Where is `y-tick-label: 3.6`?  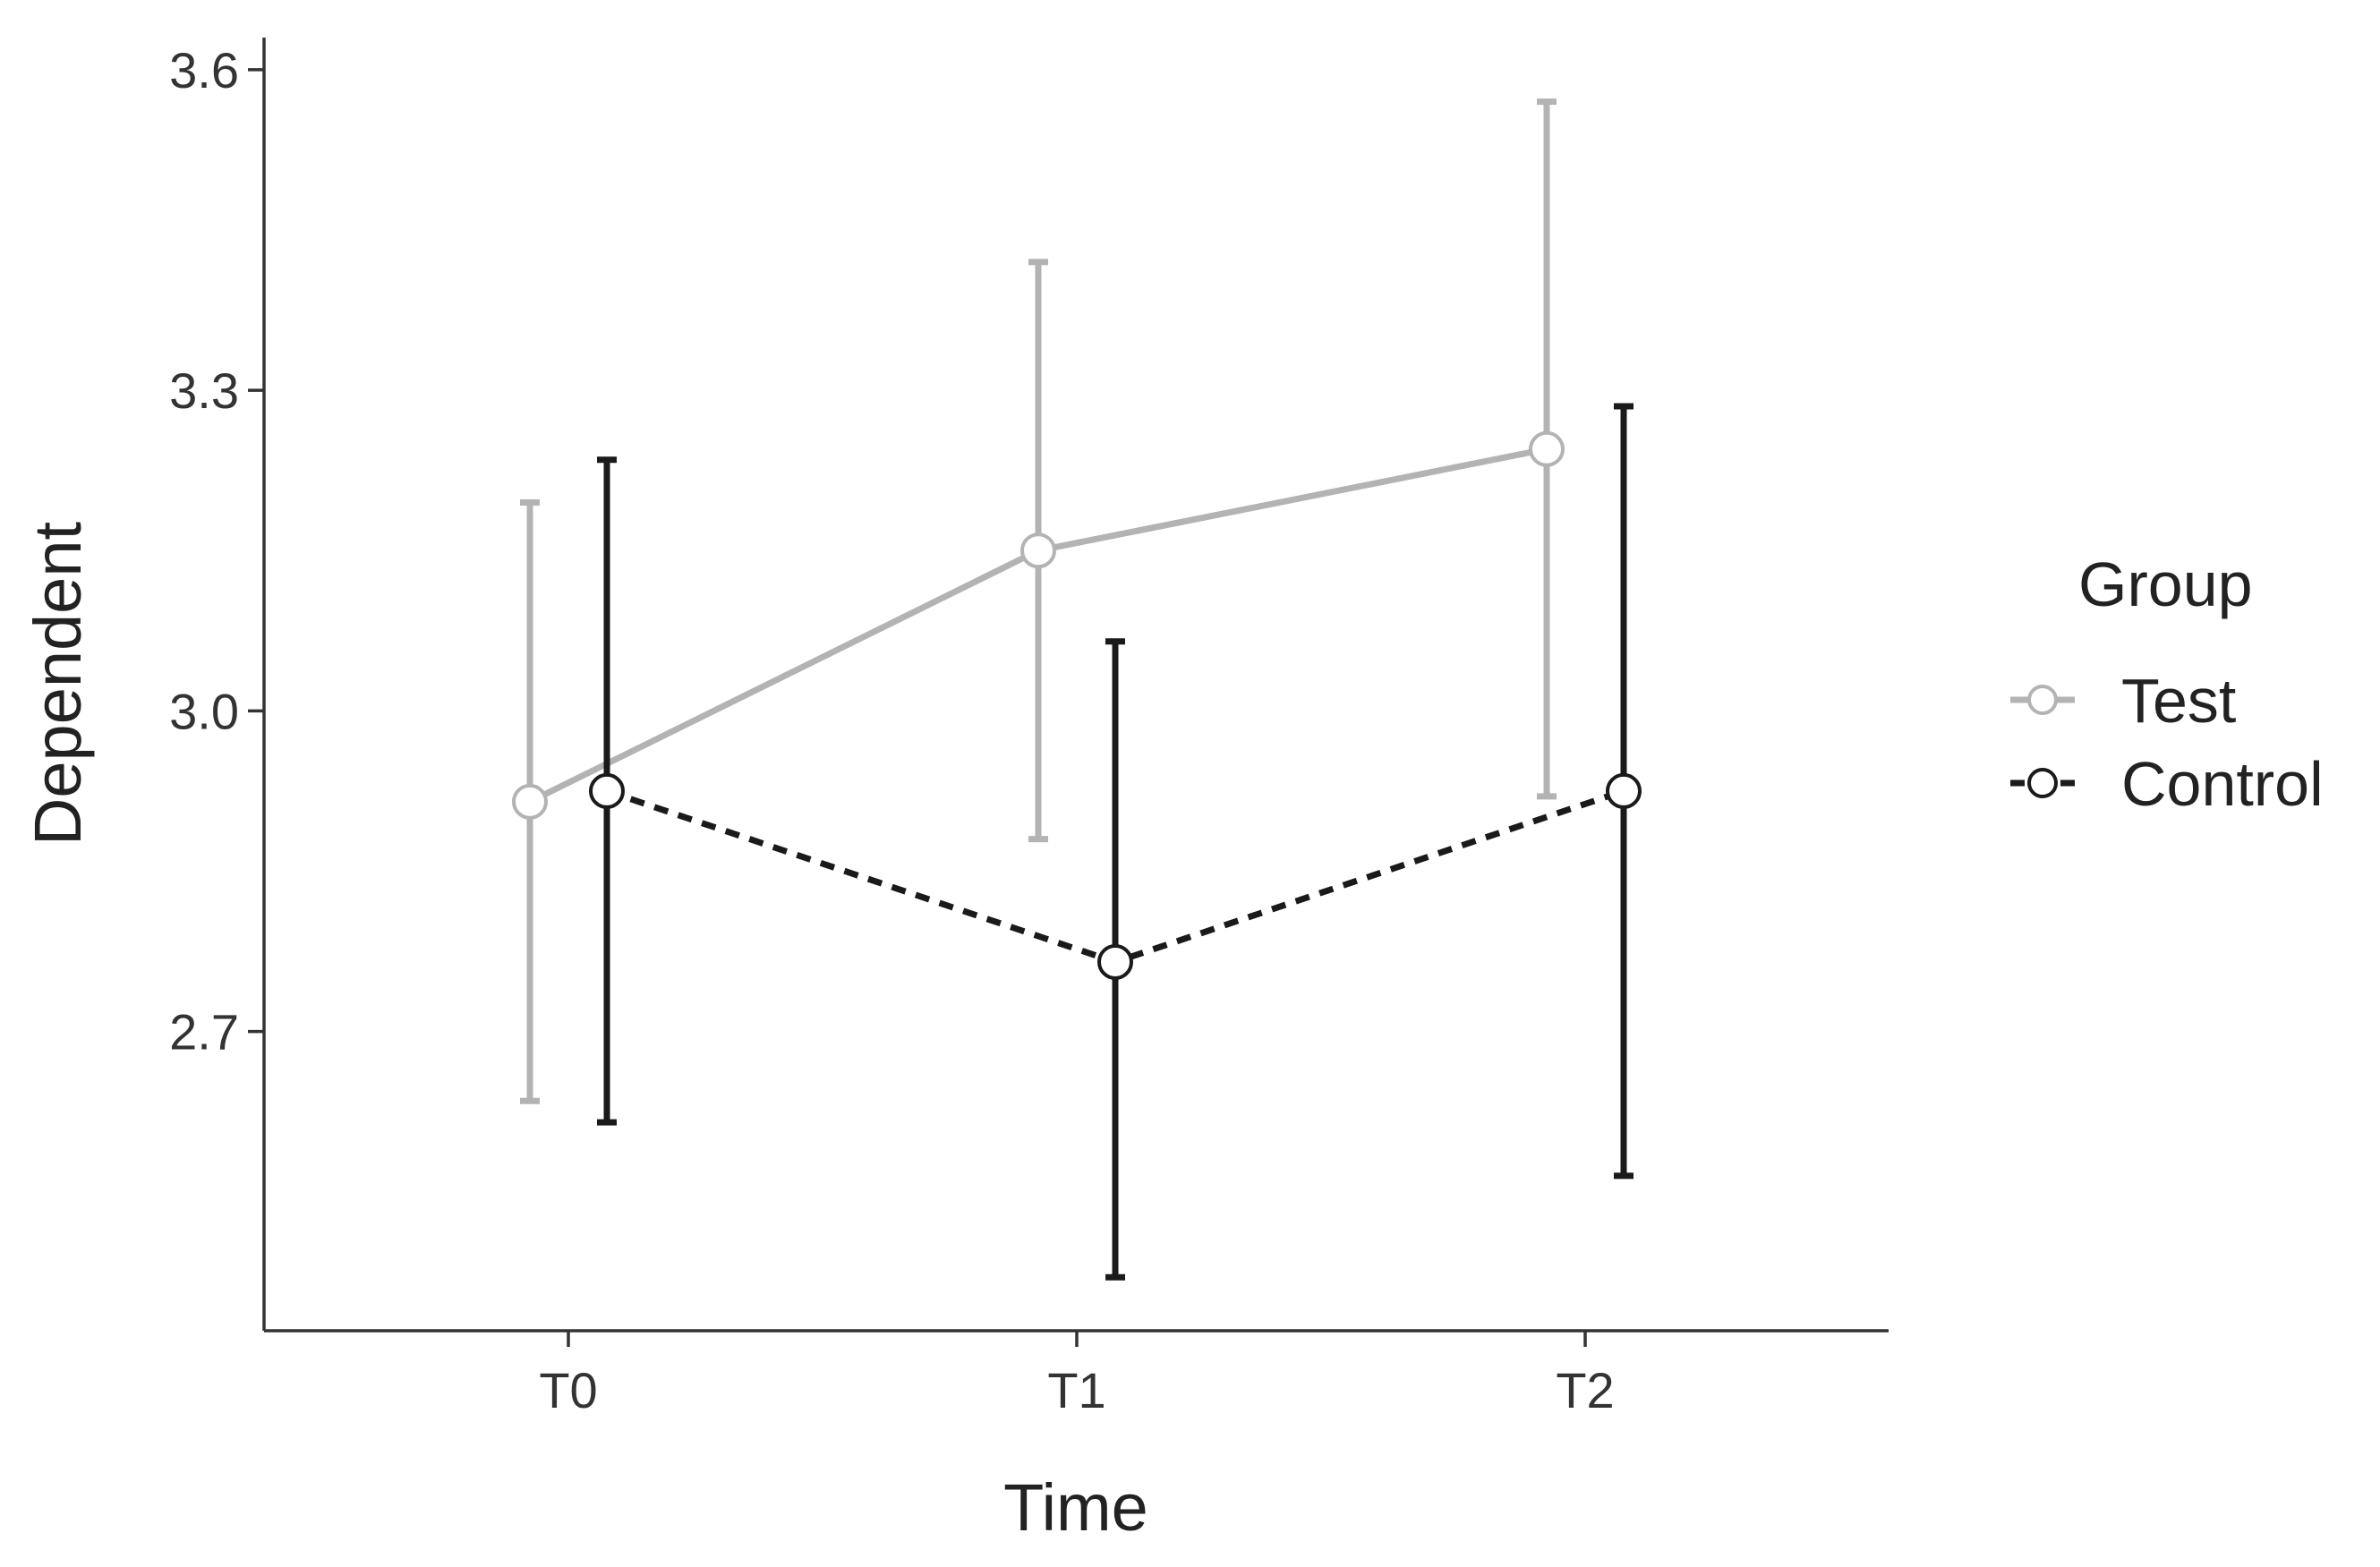 y-tick-label: 3.6 is located at coordinates (204, 70).